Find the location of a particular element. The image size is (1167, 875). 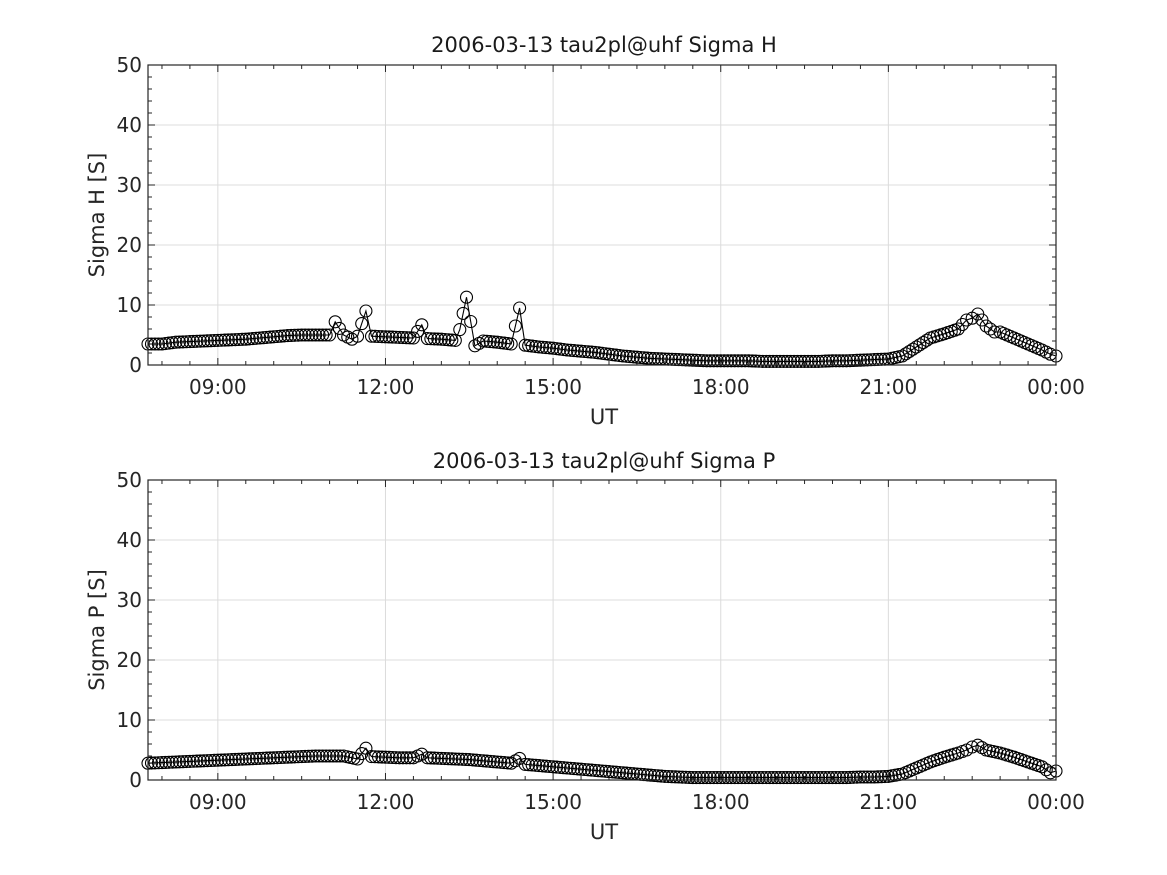

x-tick-label: 09:00 is located at coordinates (218, 387).